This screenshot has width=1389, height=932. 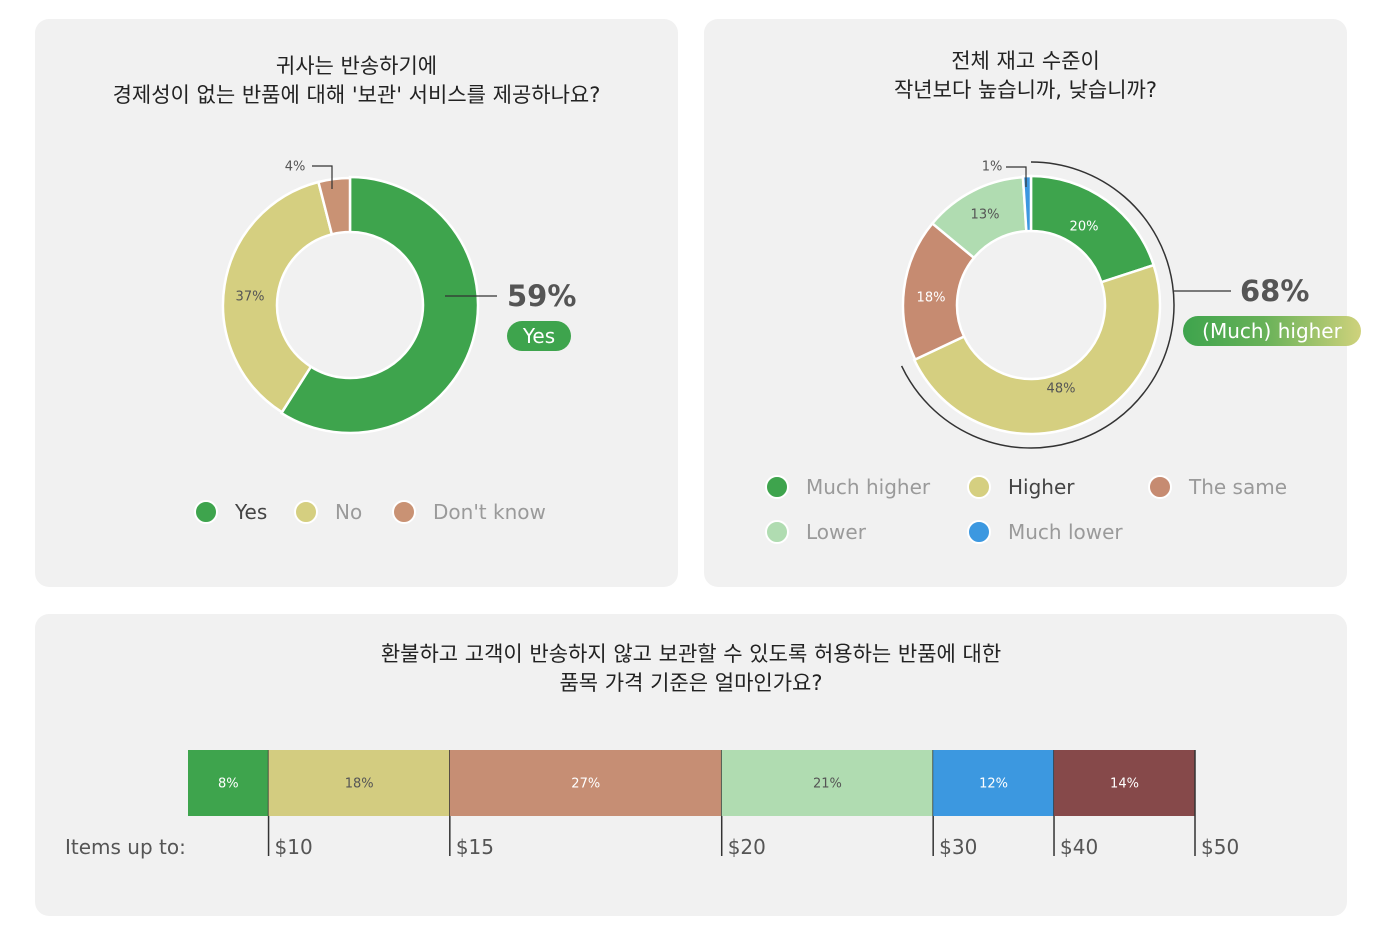 I want to click on chart-title-line-2: 품목 가격 기준은 얼마인가요?, so click(x=691, y=683).